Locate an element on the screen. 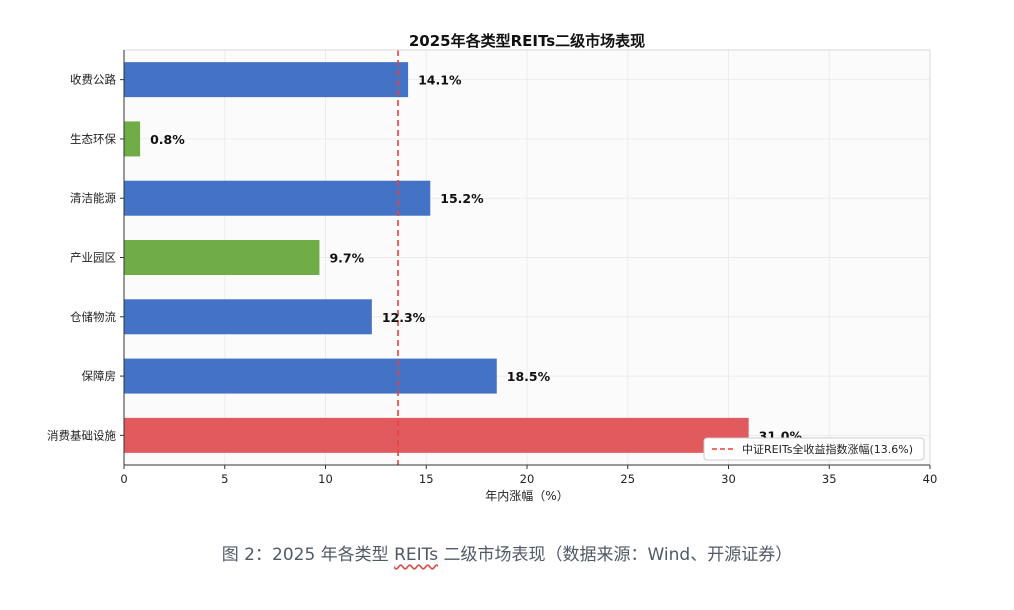 This screenshot has height=610, width=1014. x-tick-label: 30 is located at coordinates (728, 479).